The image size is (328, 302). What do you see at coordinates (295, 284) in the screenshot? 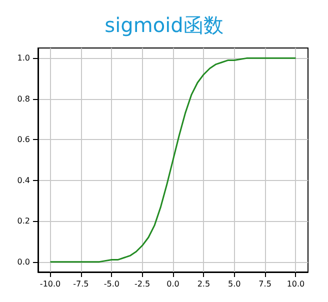
I see `x-tick-label: 10.0` at bounding box center [295, 284].